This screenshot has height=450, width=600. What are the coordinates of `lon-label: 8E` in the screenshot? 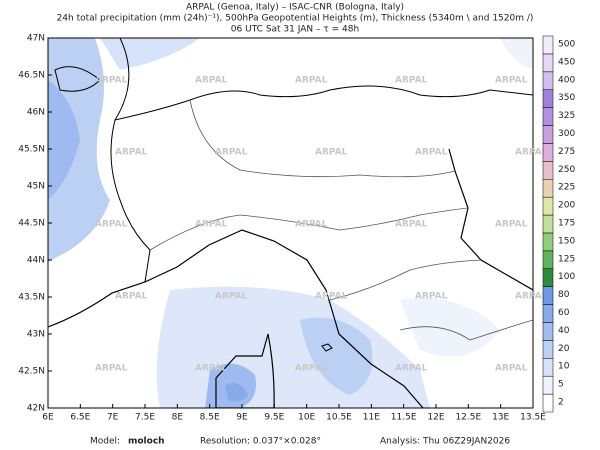 It's located at (178, 418).